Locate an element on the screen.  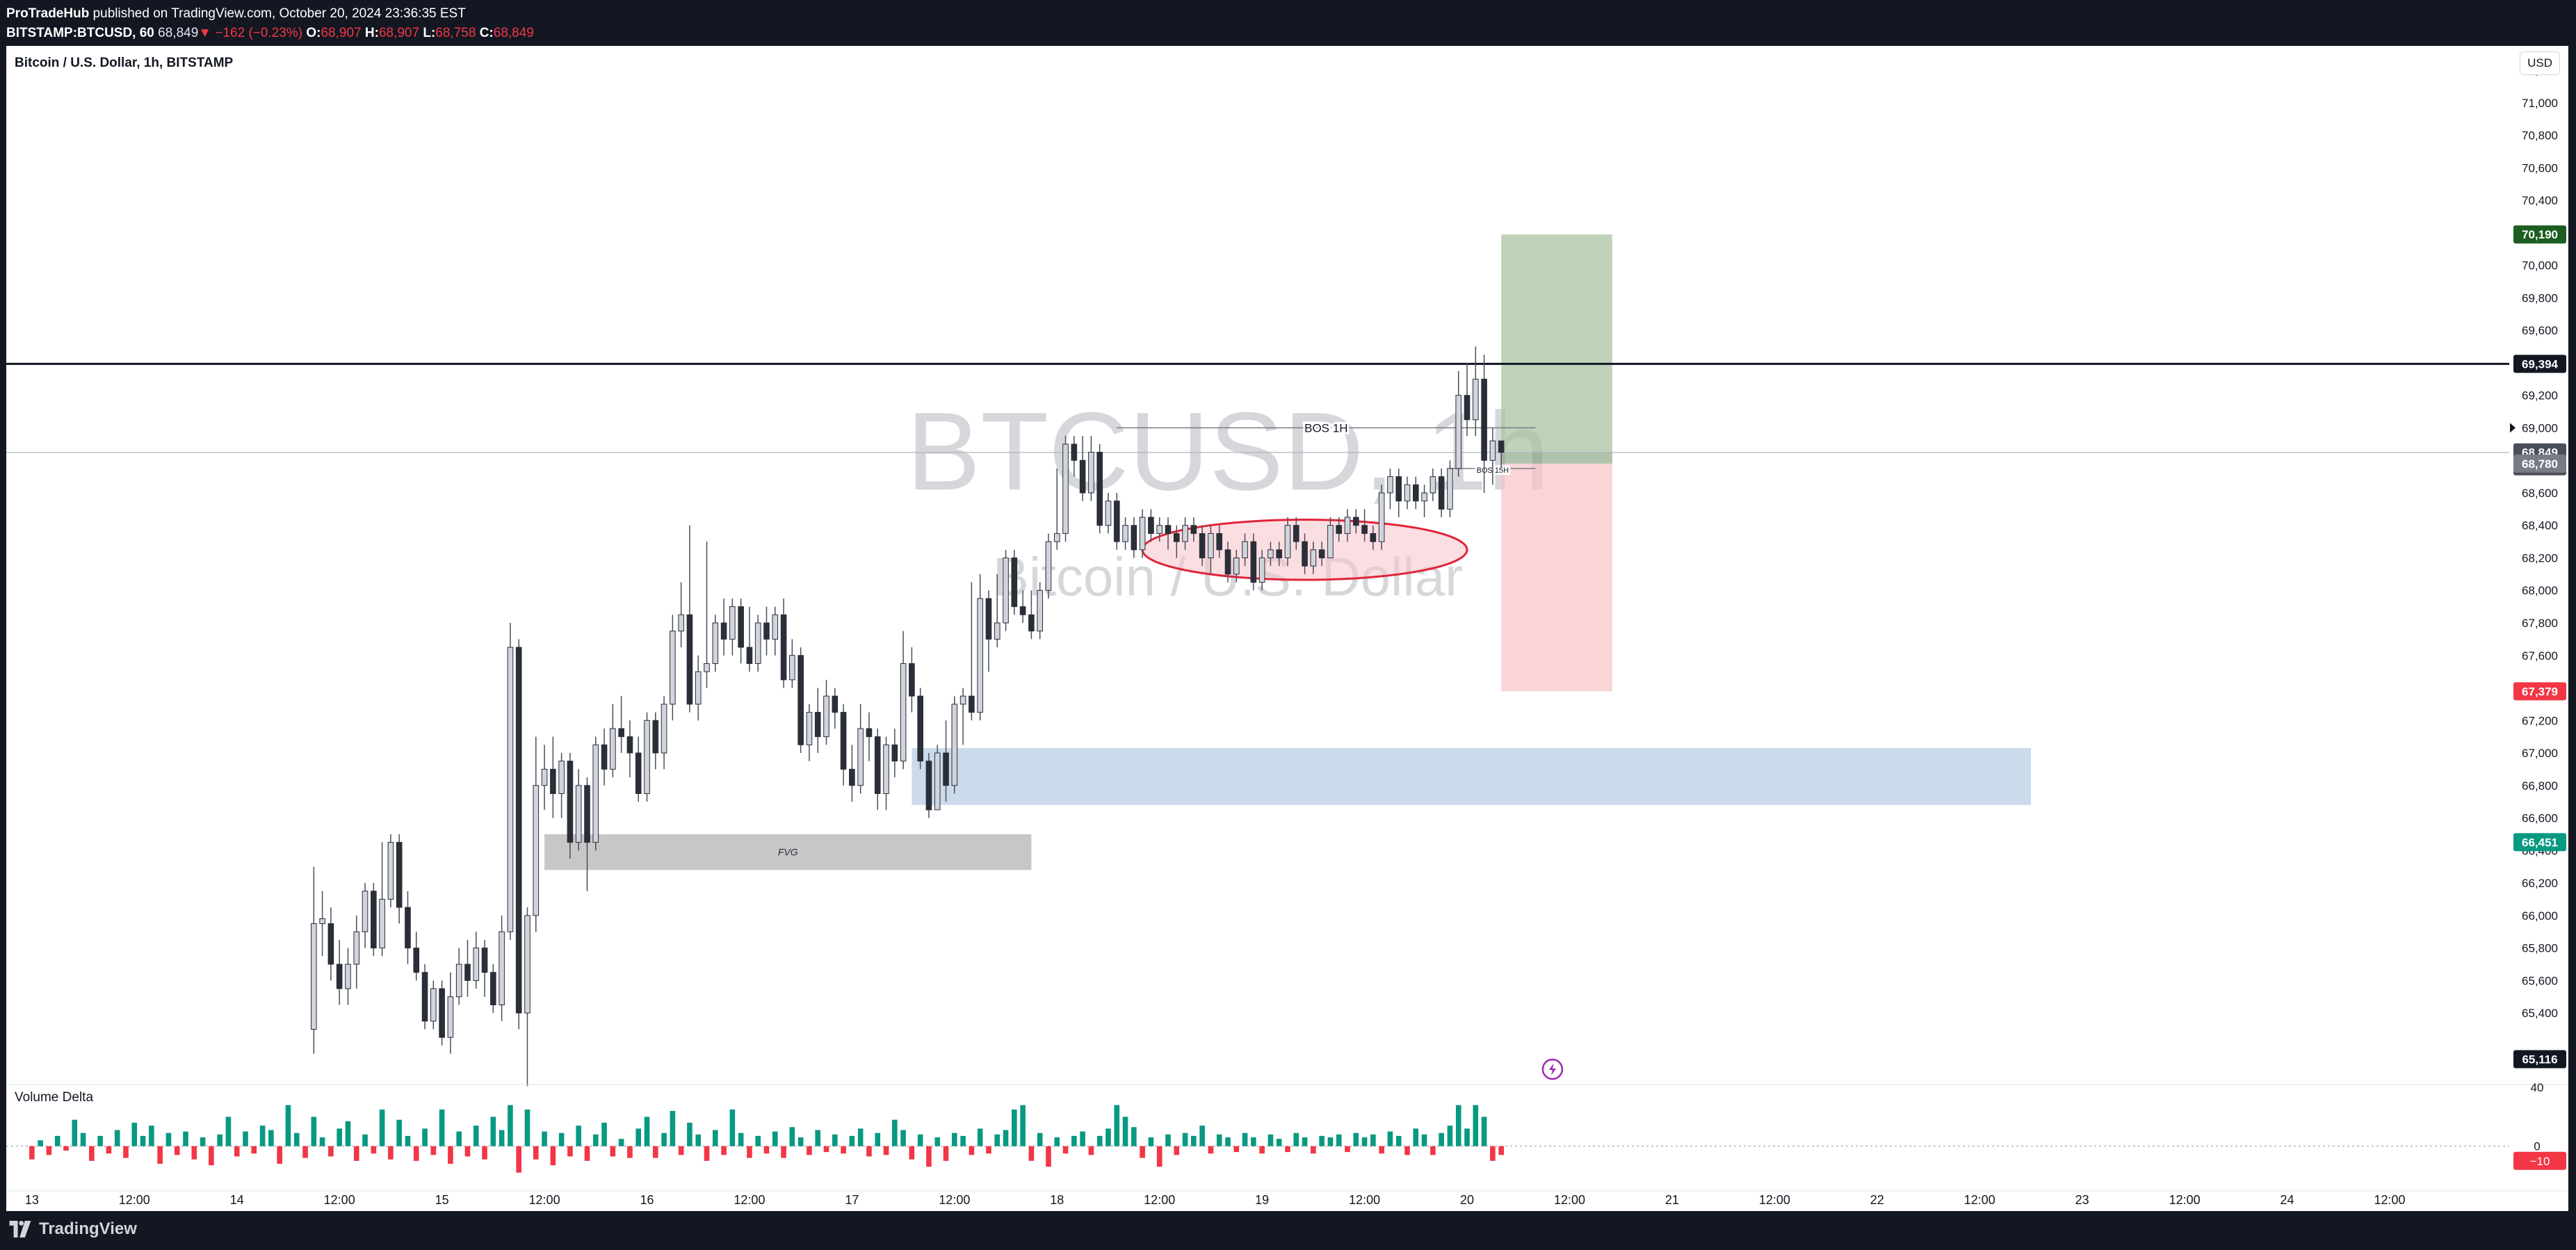
currency-button: USD is located at coordinates (2540, 63).